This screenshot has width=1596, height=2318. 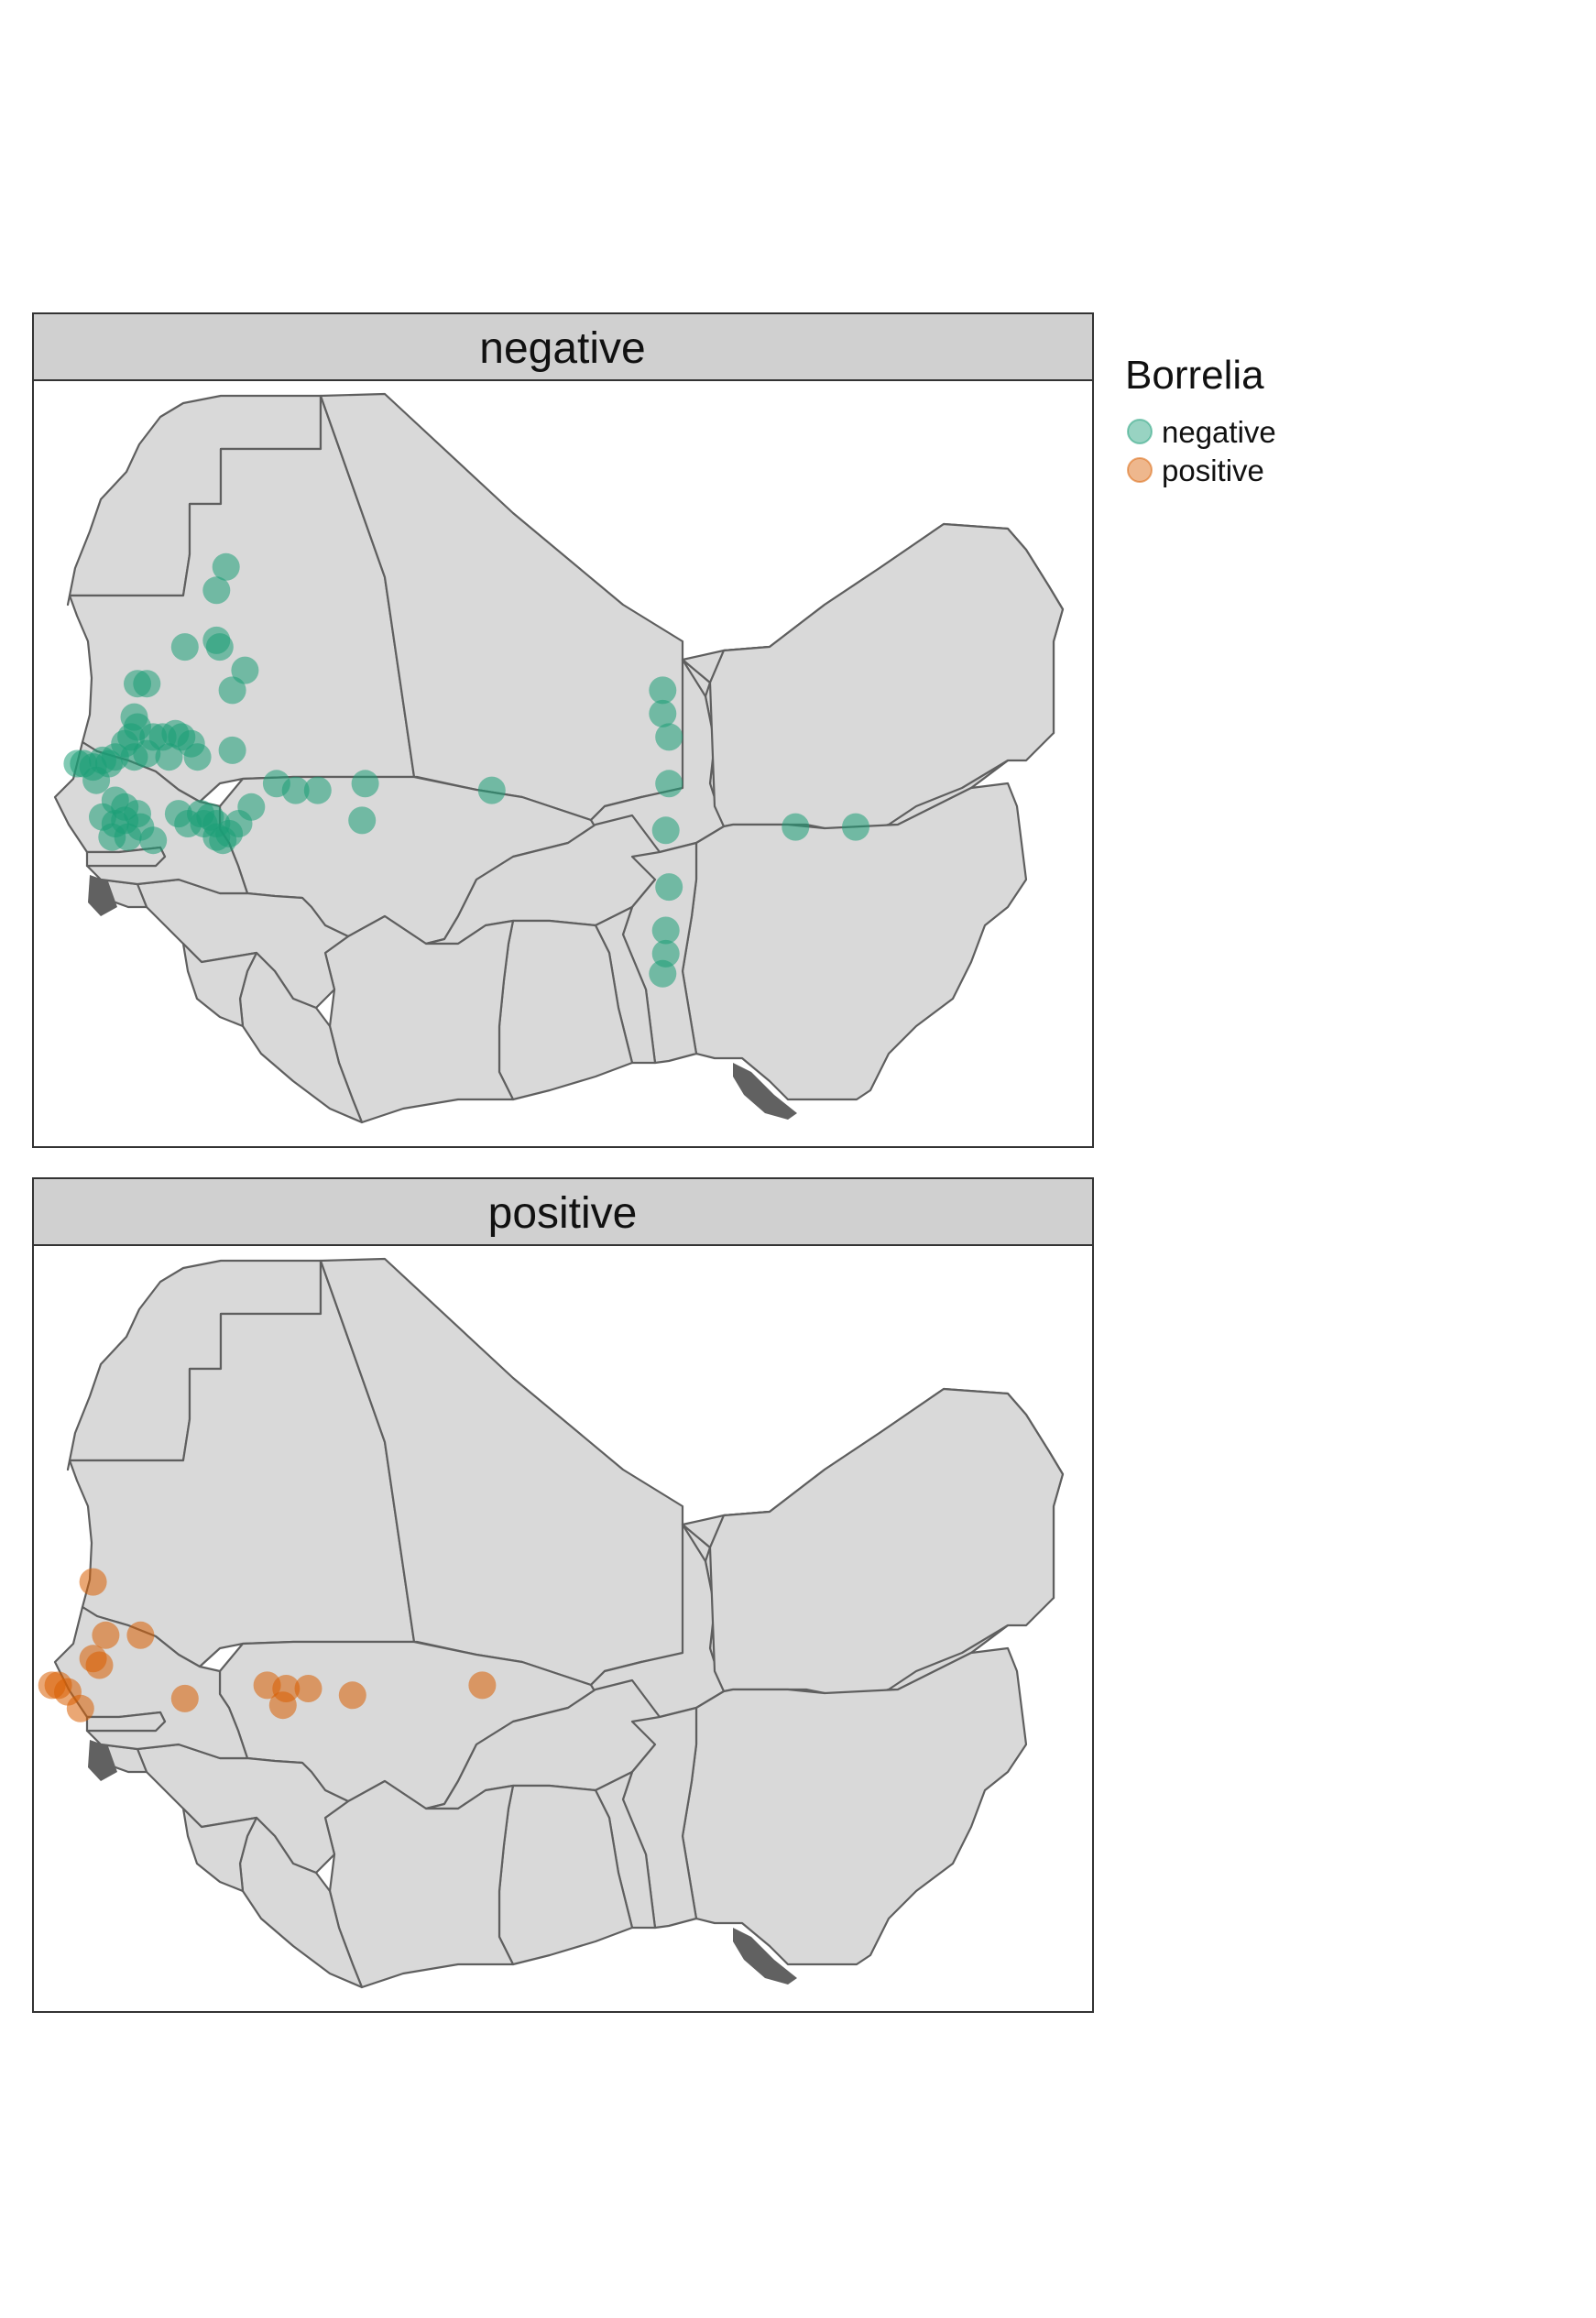 What do you see at coordinates (1219, 432) in the screenshot?
I see `legend-negative-label: negative` at bounding box center [1219, 432].